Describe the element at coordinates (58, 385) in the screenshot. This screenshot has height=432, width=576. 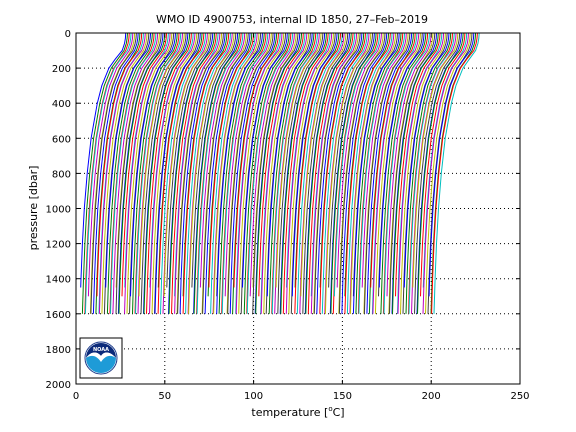
I see `y-tick-label: 2000` at that location.